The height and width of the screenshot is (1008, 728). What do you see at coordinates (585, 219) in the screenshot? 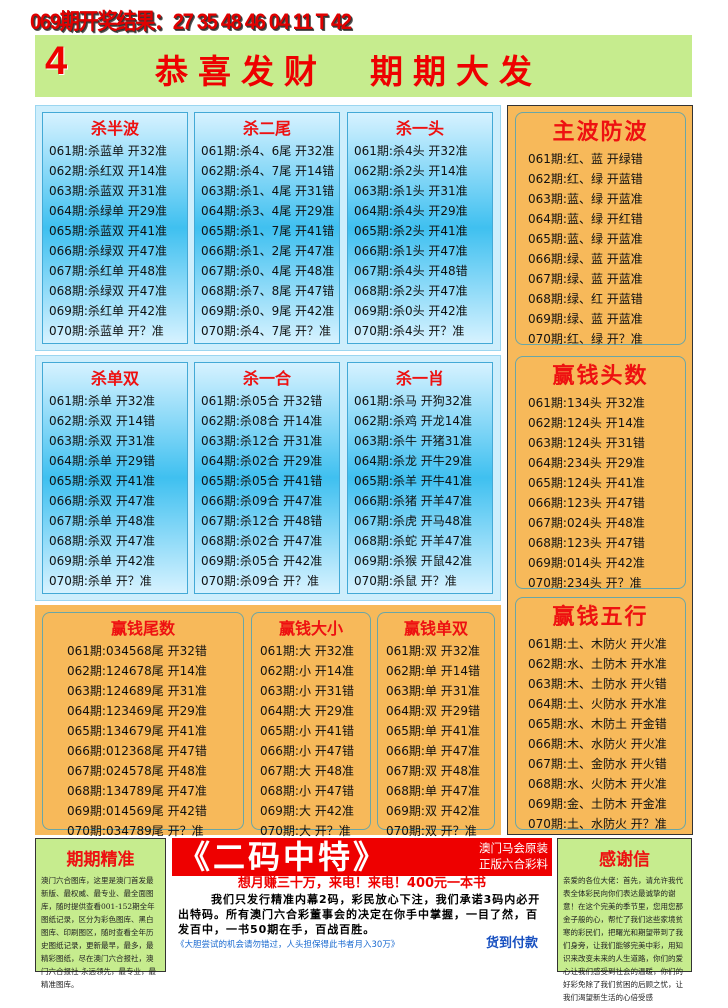
I see `list-item: 064期:蓝、绿 开红错` at bounding box center [585, 219].